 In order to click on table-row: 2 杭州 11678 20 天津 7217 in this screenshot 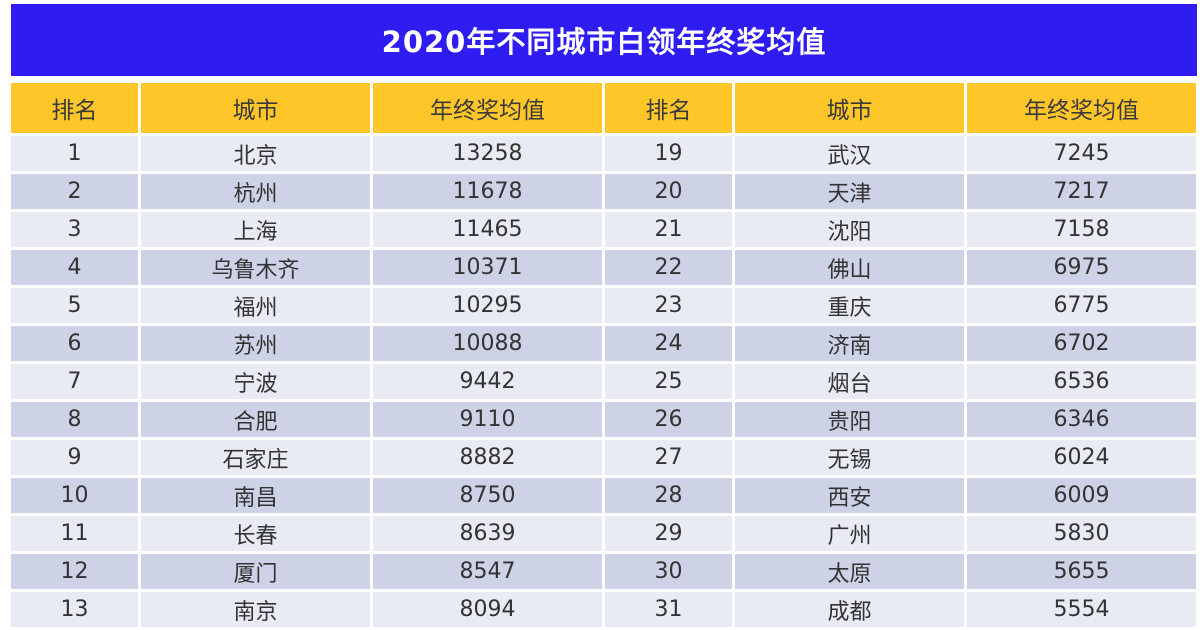, I will do `click(603, 191)`.